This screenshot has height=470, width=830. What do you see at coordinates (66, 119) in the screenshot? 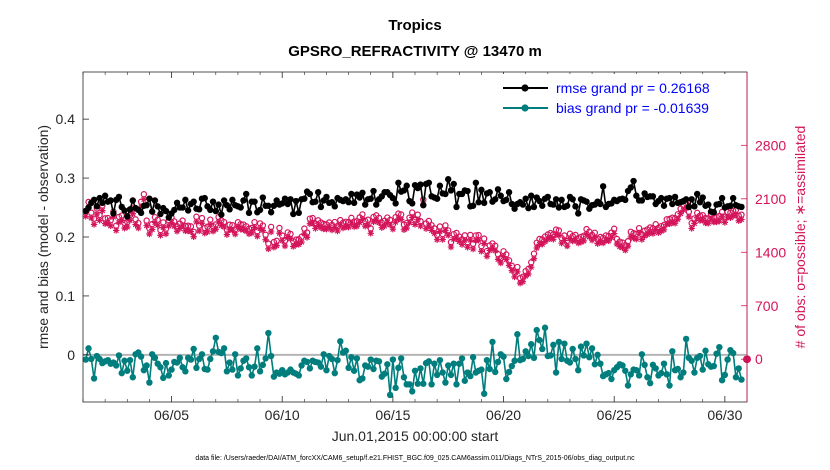
I see `y-tick-label: 0.4` at bounding box center [66, 119].